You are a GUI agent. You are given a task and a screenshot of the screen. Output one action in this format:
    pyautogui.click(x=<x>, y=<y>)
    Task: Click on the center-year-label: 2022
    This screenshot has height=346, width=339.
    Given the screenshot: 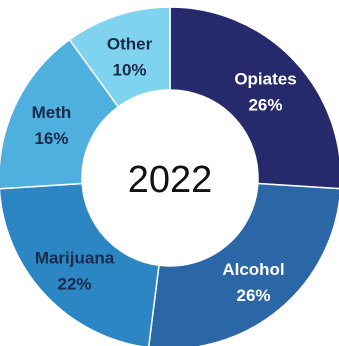 What is the action you would take?
    pyautogui.click(x=170, y=180)
    